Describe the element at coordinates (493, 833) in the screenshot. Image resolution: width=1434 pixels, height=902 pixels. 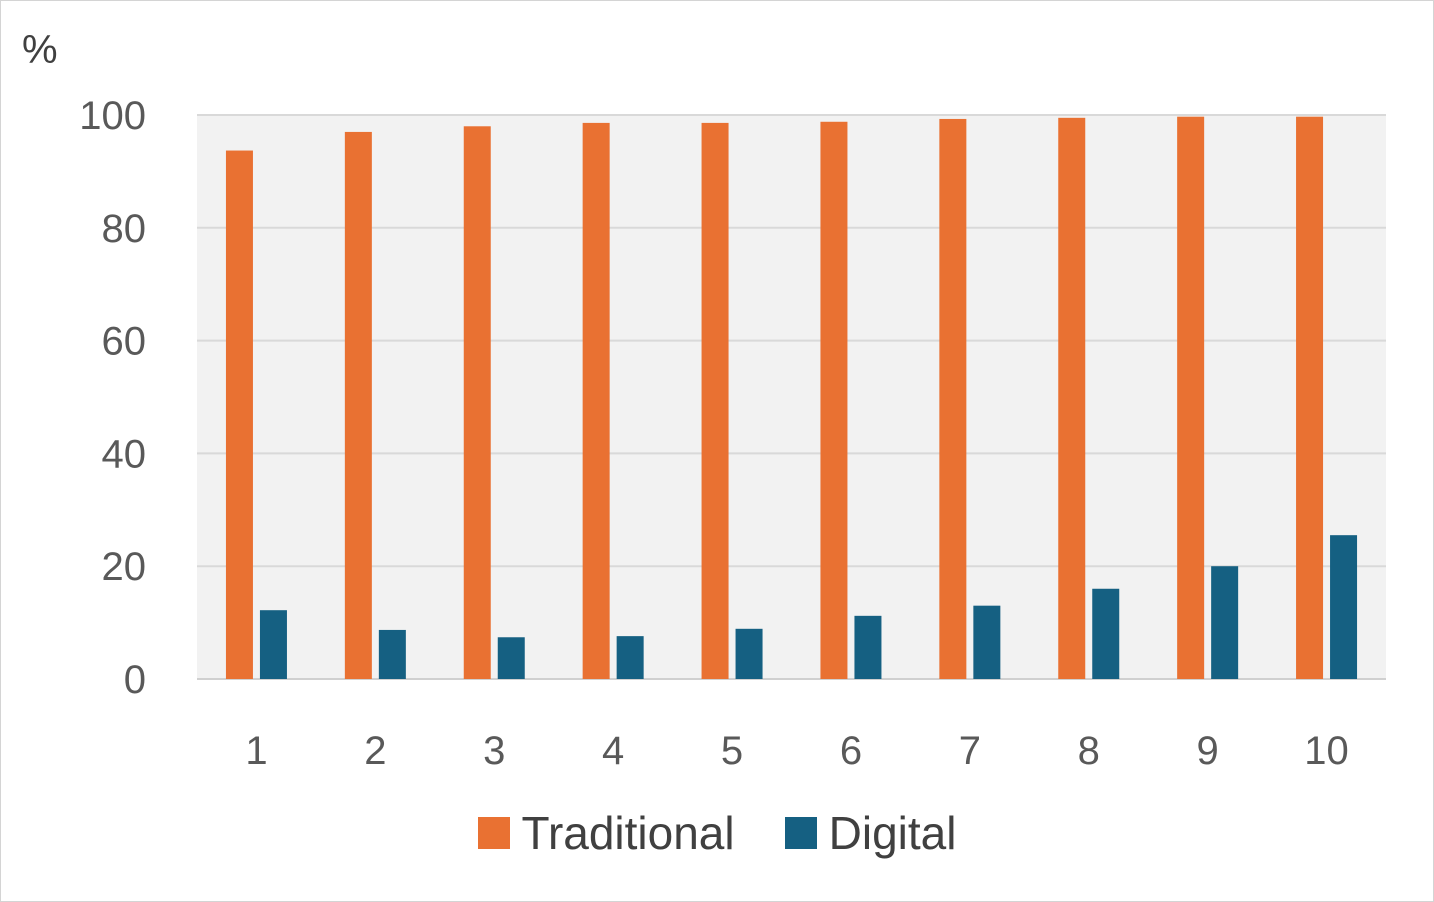
I see `legend-swatch-traditional` at that location.